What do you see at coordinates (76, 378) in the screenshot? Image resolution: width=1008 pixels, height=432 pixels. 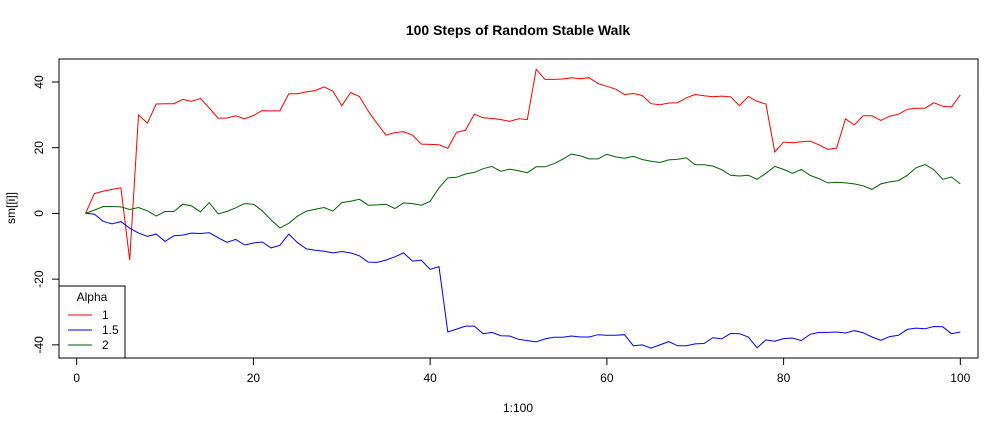 I see `x-tick-label: 0` at bounding box center [76, 378].